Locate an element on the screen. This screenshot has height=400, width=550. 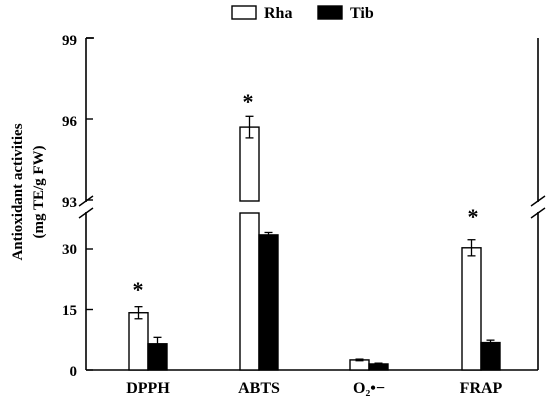
y-axis-title-line2: (mg TE/g FW) is located at coordinates (39, 191).